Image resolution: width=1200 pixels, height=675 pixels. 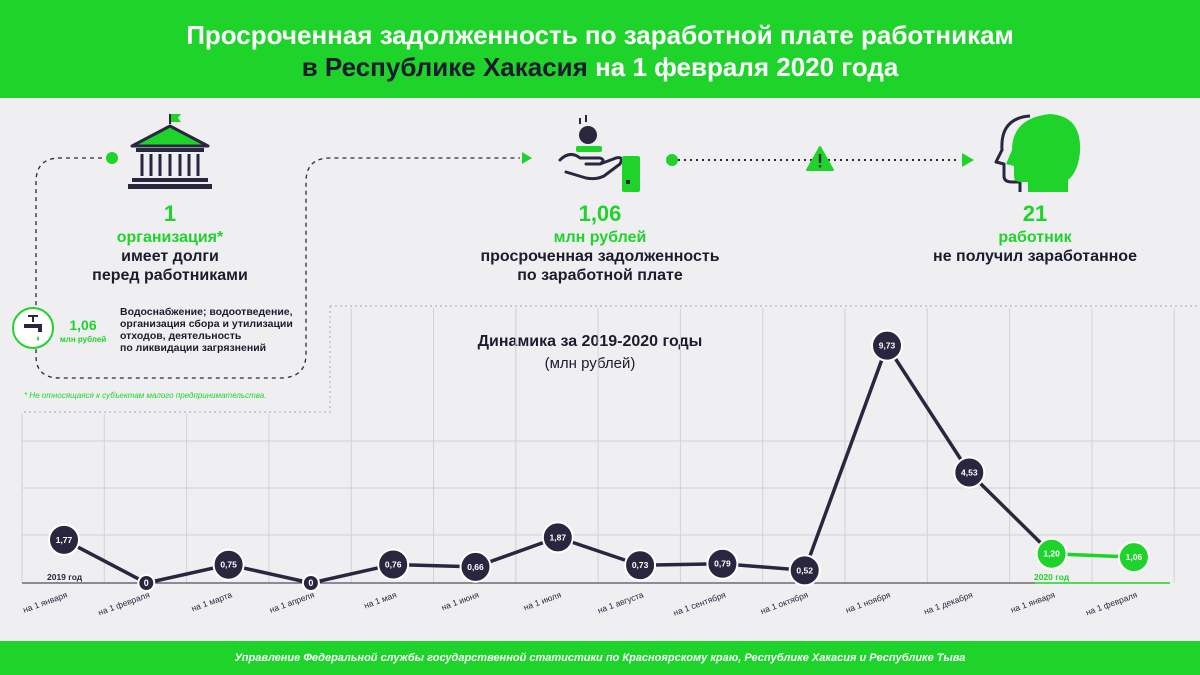 What do you see at coordinates (820, 158) in the screenshot?
I see `warning-triangle-icon` at bounding box center [820, 158].